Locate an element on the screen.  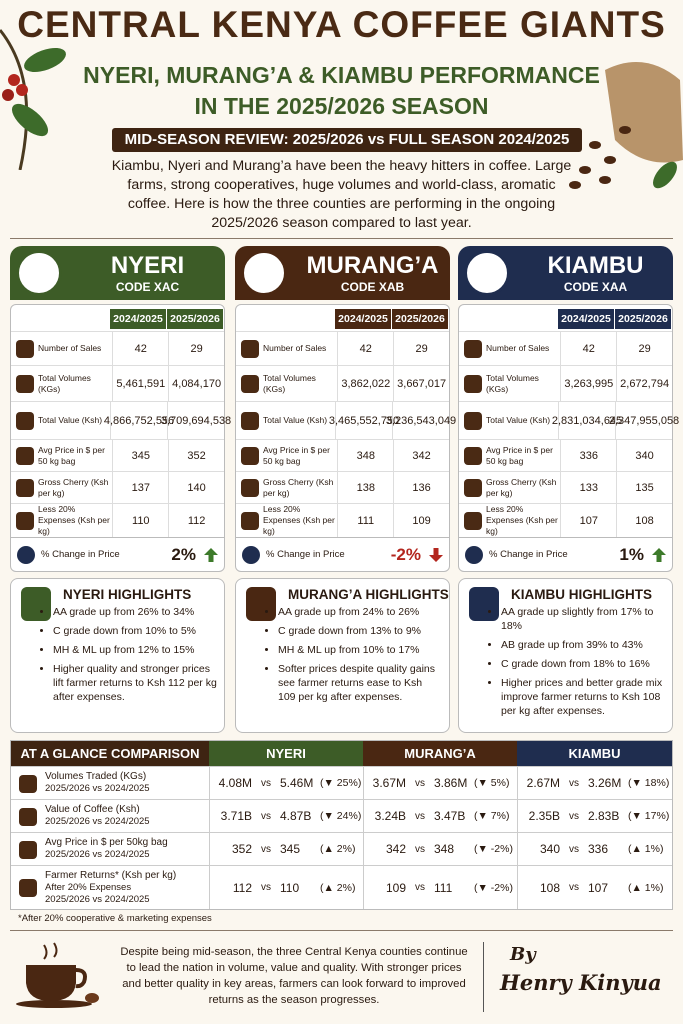
title: CENTRAL KENYA COFFEE GIANTS is located at coordinates (341, 24).